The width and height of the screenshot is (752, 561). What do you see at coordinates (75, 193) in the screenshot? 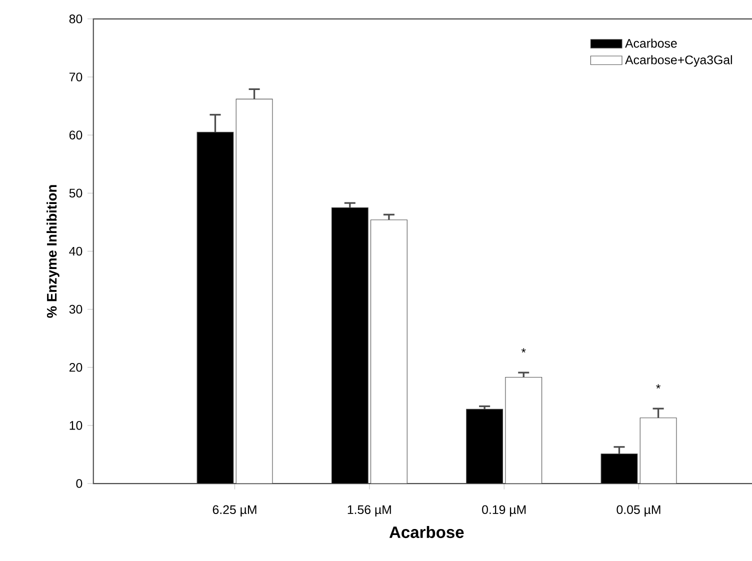
I see `y-tick-label: 50` at bounding box center [75, 193].